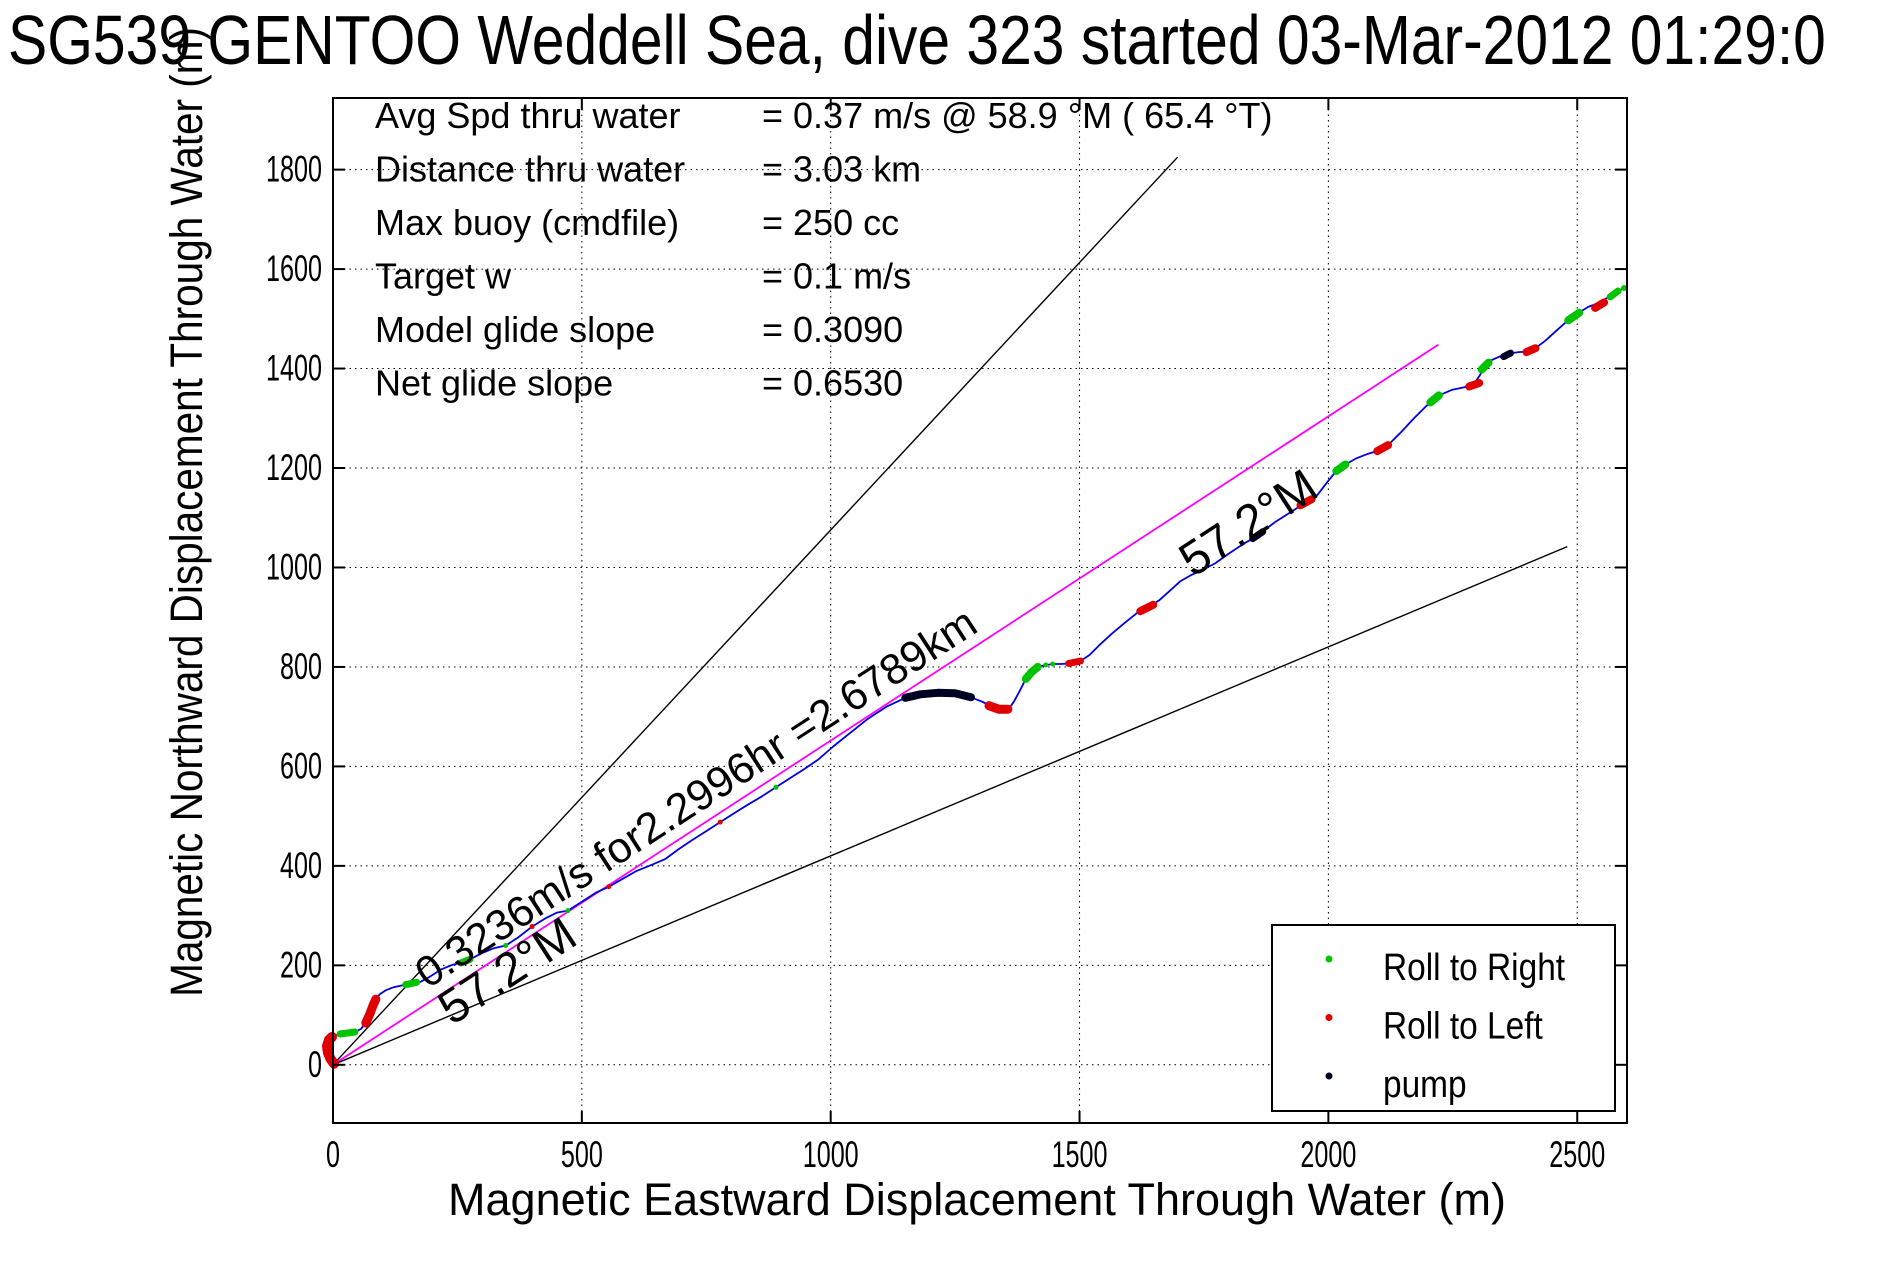 The height and width of the screenshot is (1262, 1891). What do you see at coordinates (832, 383) in the screenshot?
I see `stat-value: = 0.6530` at bounding box center [832, 383].